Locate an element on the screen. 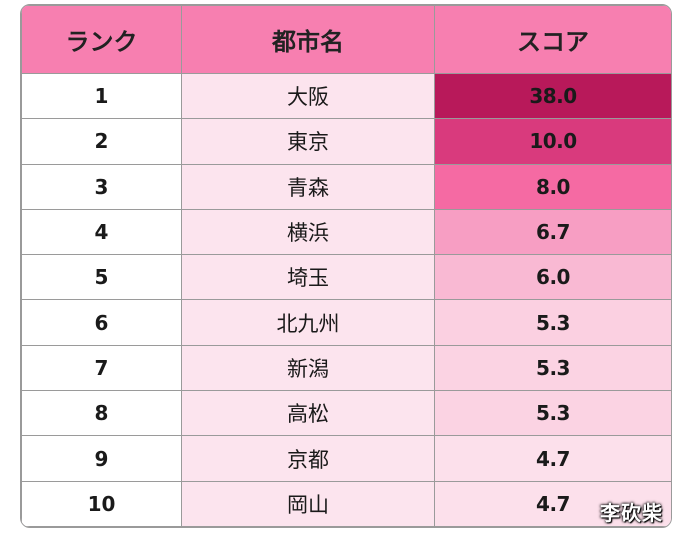 The height and width of the screenshot is (539, 692). table-row: 10 岡山 4.7 is located at coordinates (346, 503).